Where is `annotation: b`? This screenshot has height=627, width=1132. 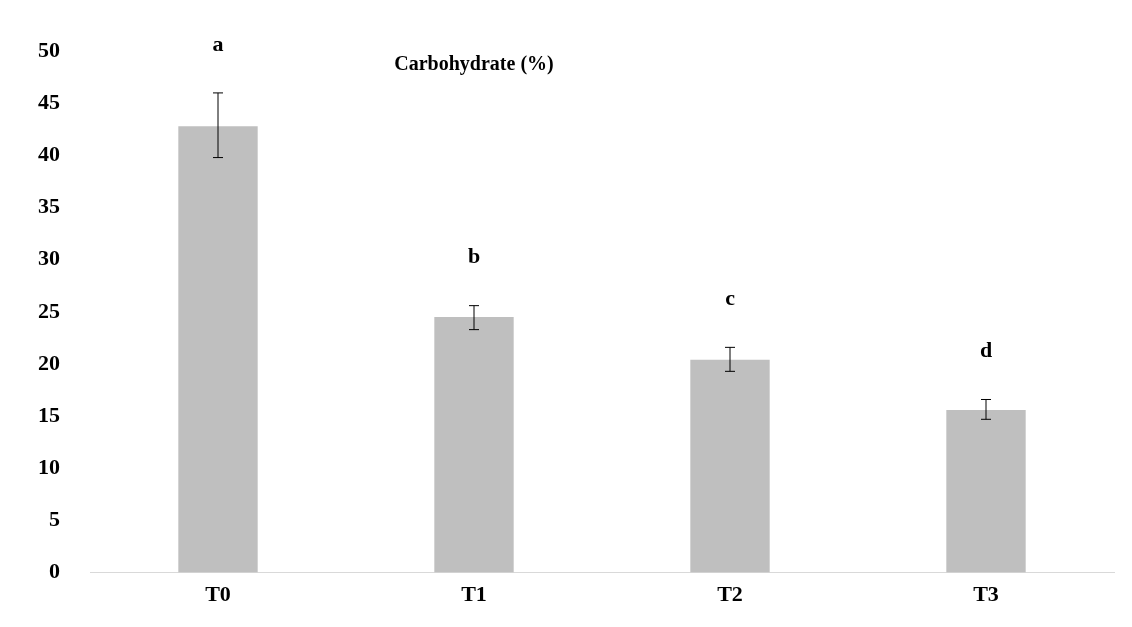
annotation: b is located at coordinates (474, 256).